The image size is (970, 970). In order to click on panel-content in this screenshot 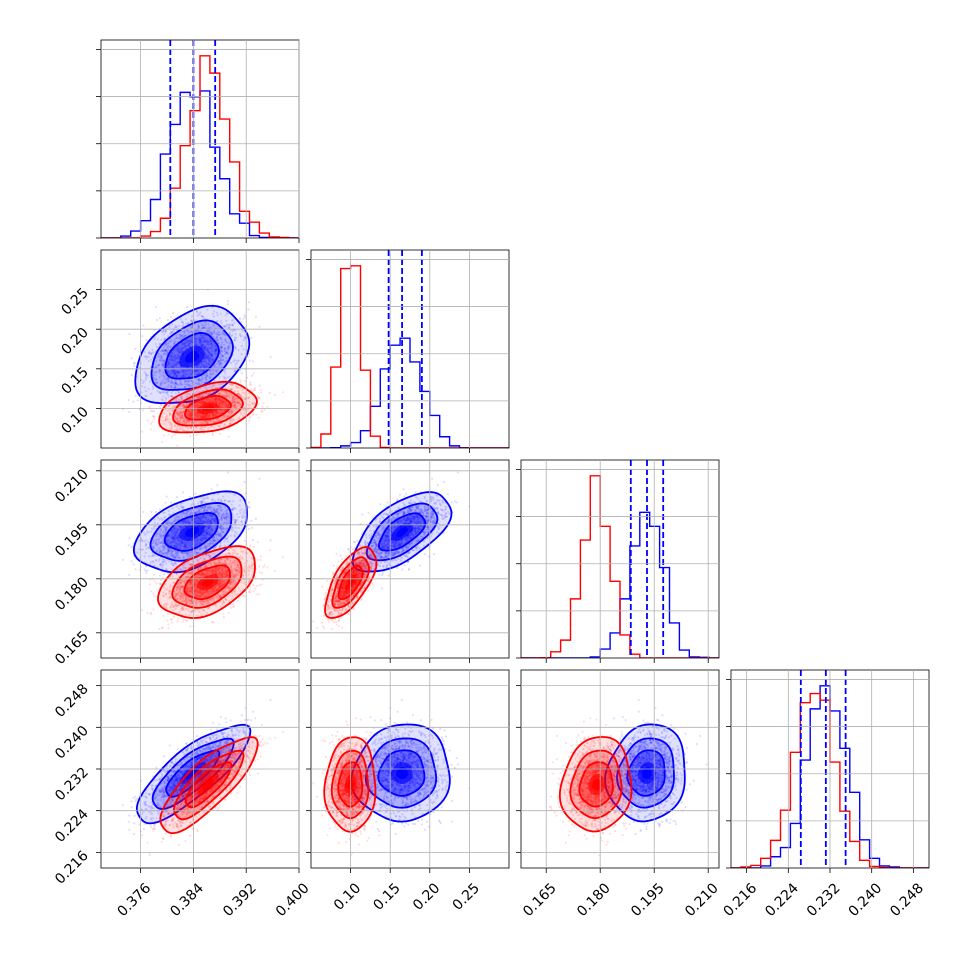, I will do `click(203, 367)`.